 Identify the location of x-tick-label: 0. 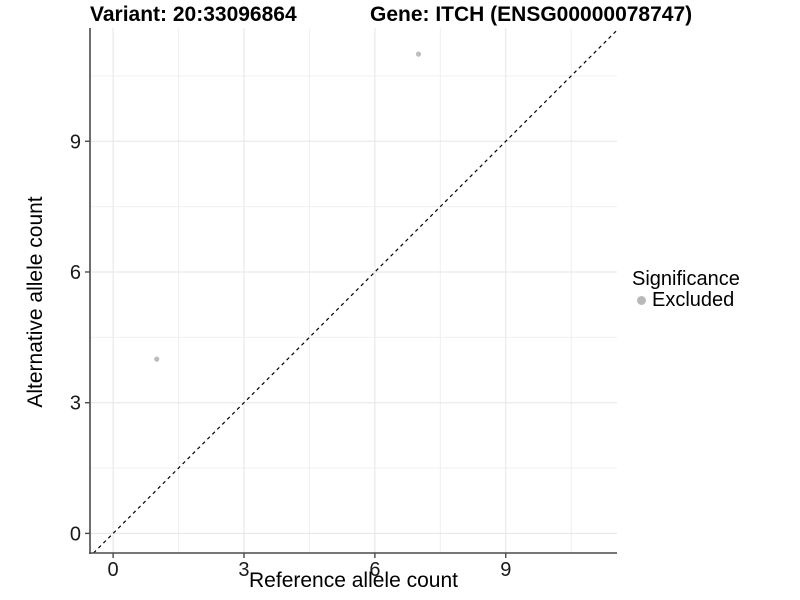
(113, 570).